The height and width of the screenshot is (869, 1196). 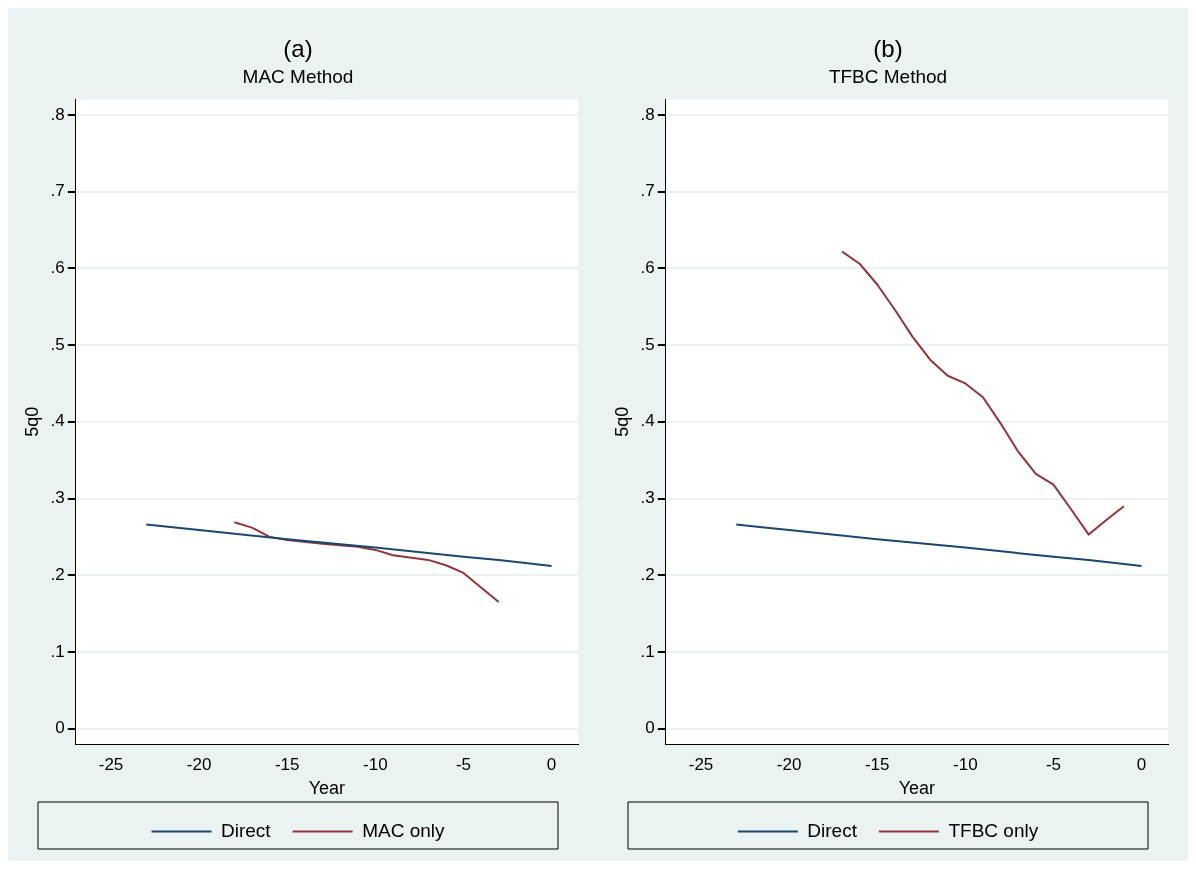 I want to click on chart-subtitle: MAC Method, so click(x=298, y=77).